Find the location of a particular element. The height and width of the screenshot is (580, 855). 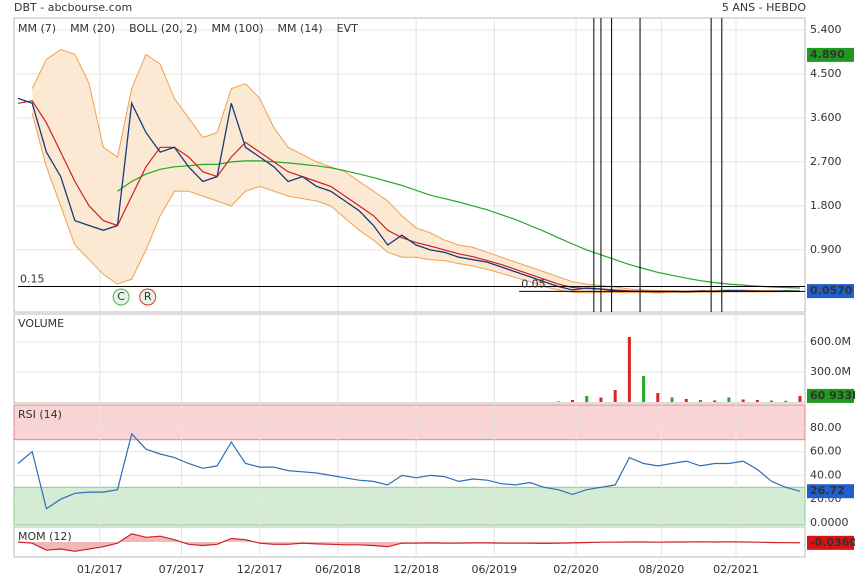

period-label: 5 ANS - HEBDO is located at coordinates (764, 7).